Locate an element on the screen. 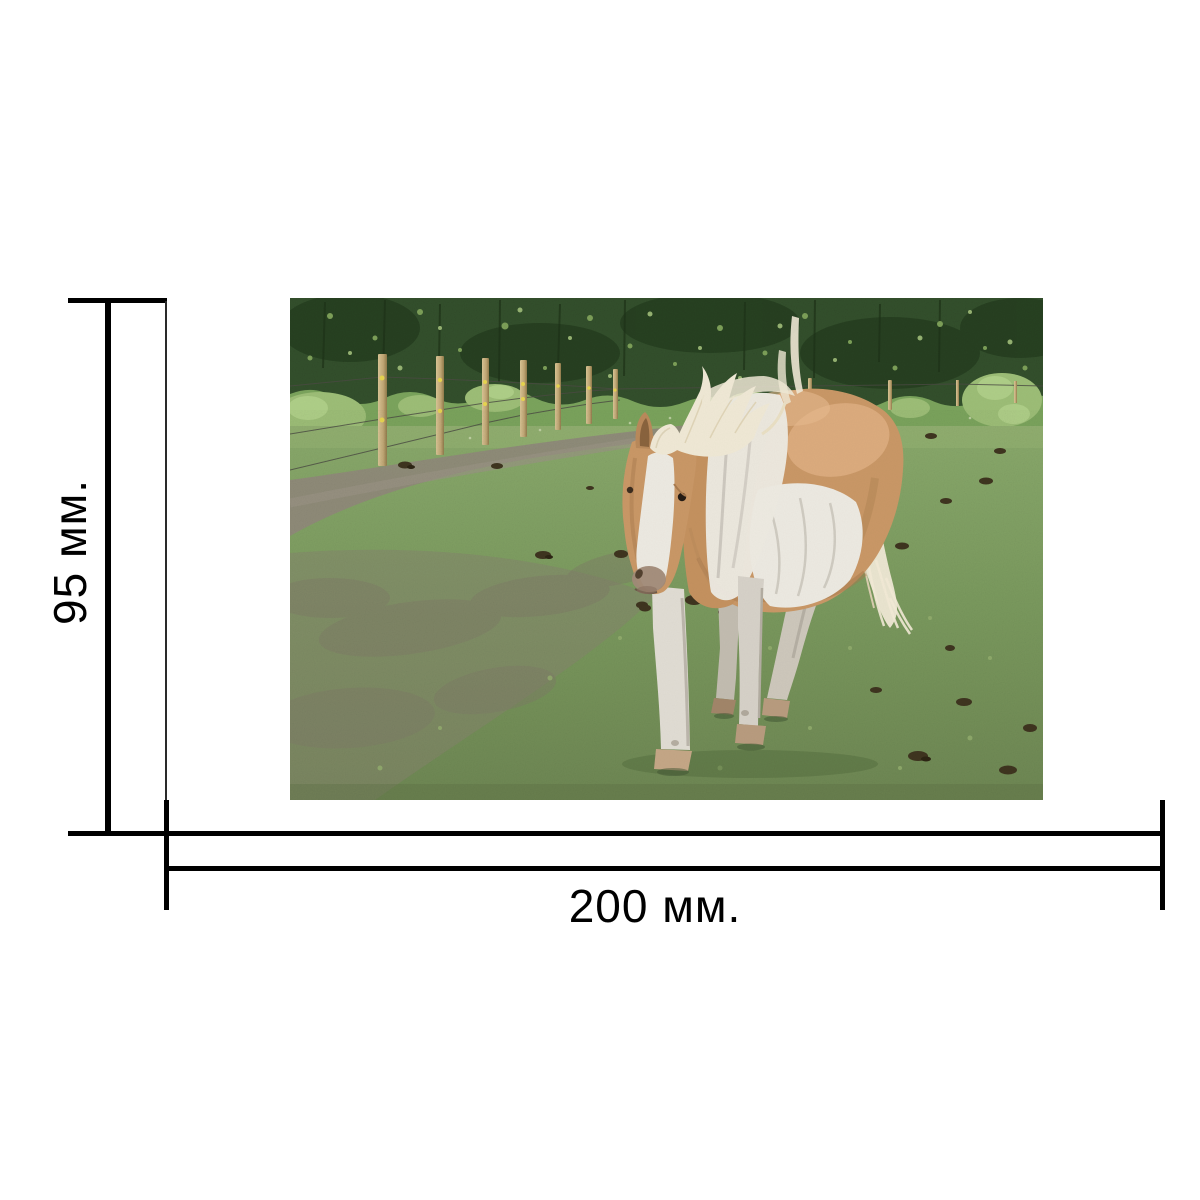 Image resolution: width=1200 pixels, height=1200 pixels. width-right-tick is located at coordinates (1162, 855).